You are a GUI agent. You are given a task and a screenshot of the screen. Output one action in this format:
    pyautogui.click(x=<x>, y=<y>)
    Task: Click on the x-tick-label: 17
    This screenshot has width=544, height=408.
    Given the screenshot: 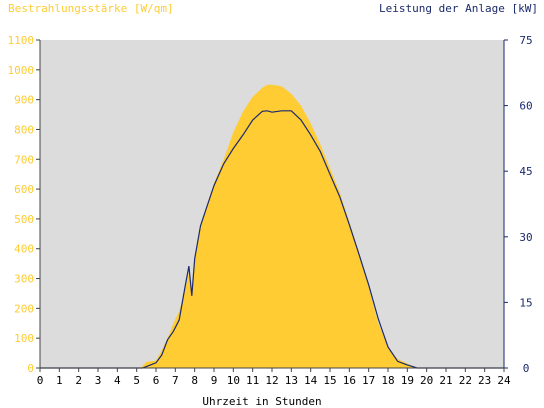 What is the action you would take?
    pyautogui.click(x=368, y=380)
    